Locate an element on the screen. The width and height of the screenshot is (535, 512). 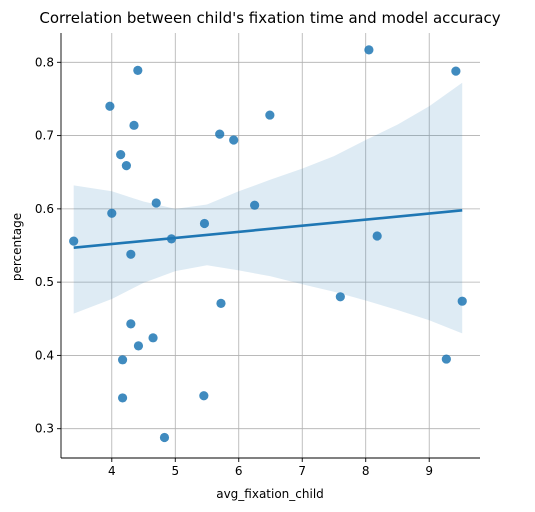
y-tick-label-3: 0.6 is located at coordinates (44, 209).